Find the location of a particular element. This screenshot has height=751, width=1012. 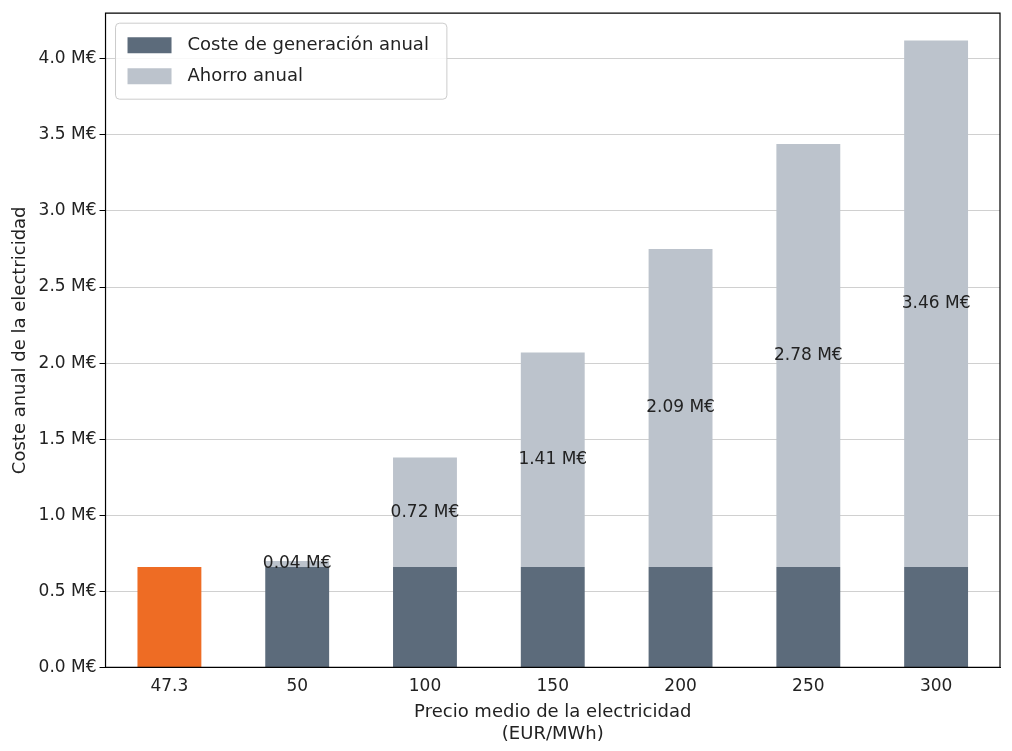

data-label: 2.09 M€ is located at coordinates (680, 406).